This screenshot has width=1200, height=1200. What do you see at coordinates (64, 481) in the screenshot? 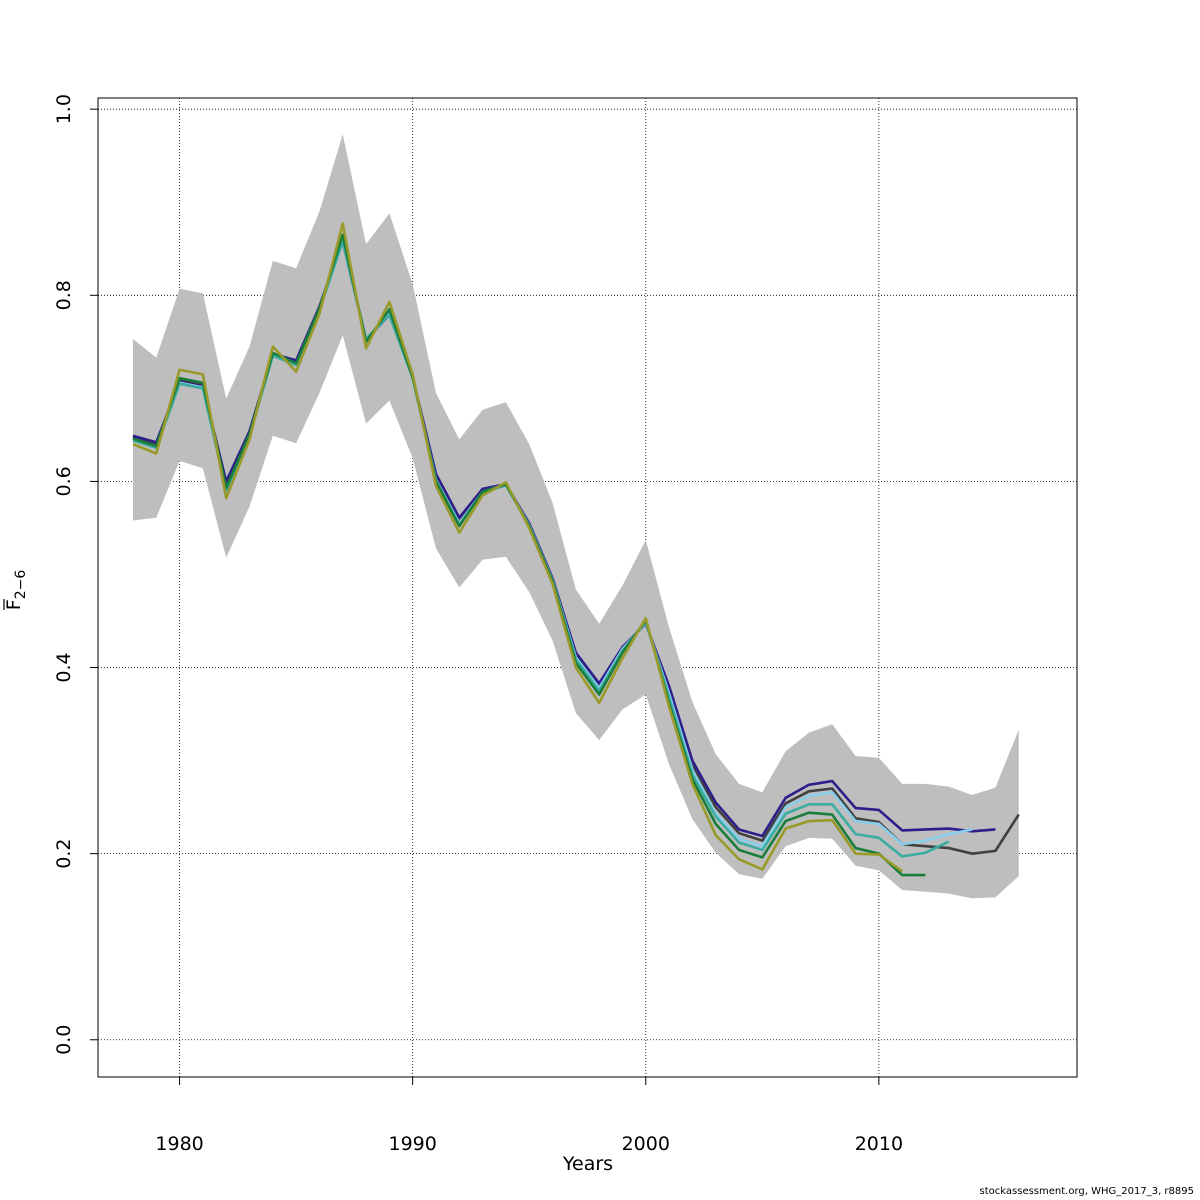
I see `y-tick-label: 0.6` at bounding box center [64, 481].